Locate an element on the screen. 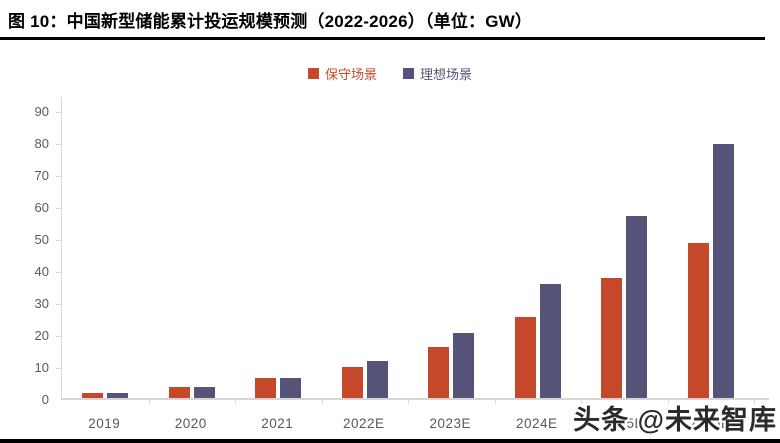 This screenshot has height=443, width=780. x-axis-label: 2022E is located at coordinates (363, 423).